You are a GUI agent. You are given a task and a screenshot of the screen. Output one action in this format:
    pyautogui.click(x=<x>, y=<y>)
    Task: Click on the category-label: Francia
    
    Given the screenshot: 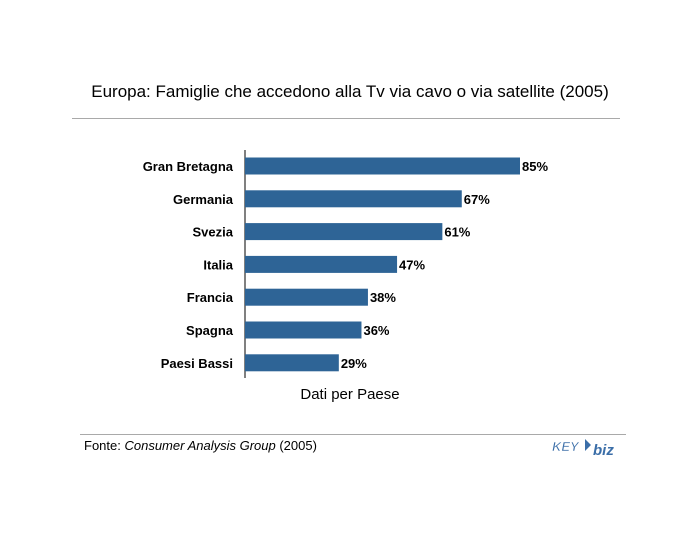 What is the action you would take?
    pyautogui.click(x=210, y=297)
    